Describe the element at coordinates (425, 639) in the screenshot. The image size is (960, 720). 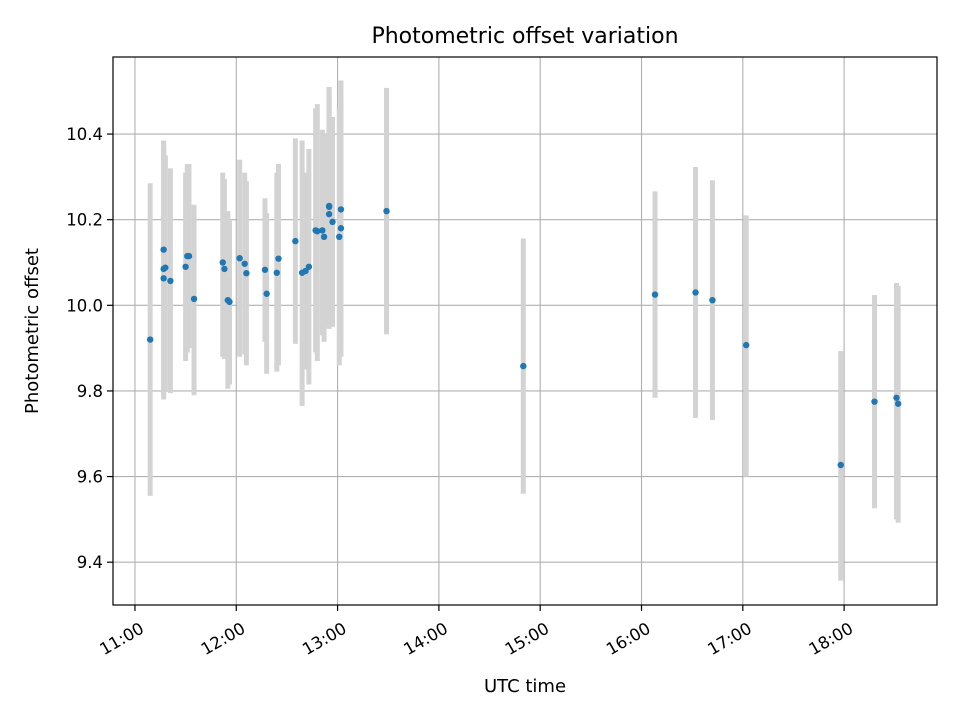
I see `x-tick-label: 14:00` at that location.